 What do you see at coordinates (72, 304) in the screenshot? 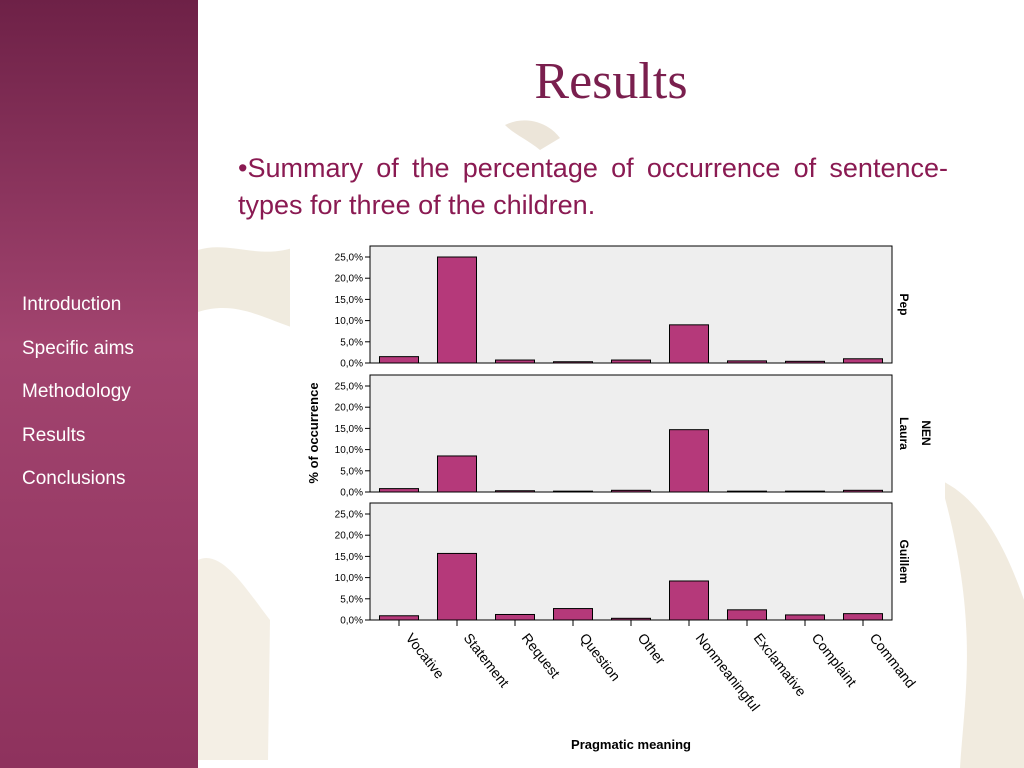
I see `nav-item-introduction: Introduction` at bounding box center [72, 304].